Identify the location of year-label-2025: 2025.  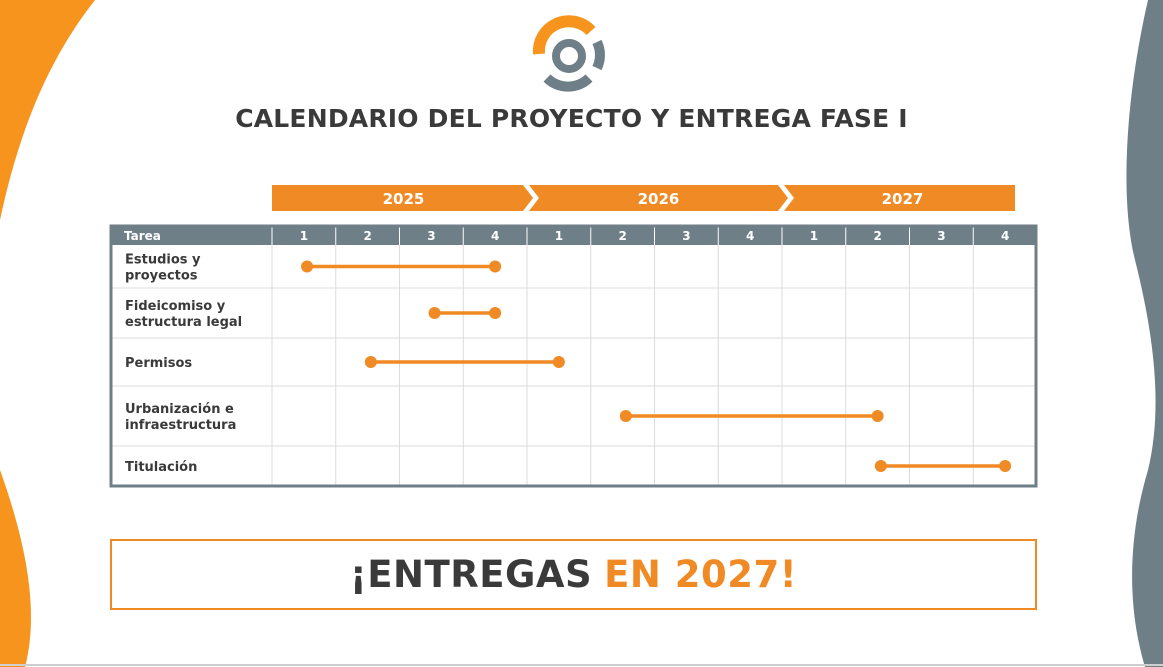
(404, 199).